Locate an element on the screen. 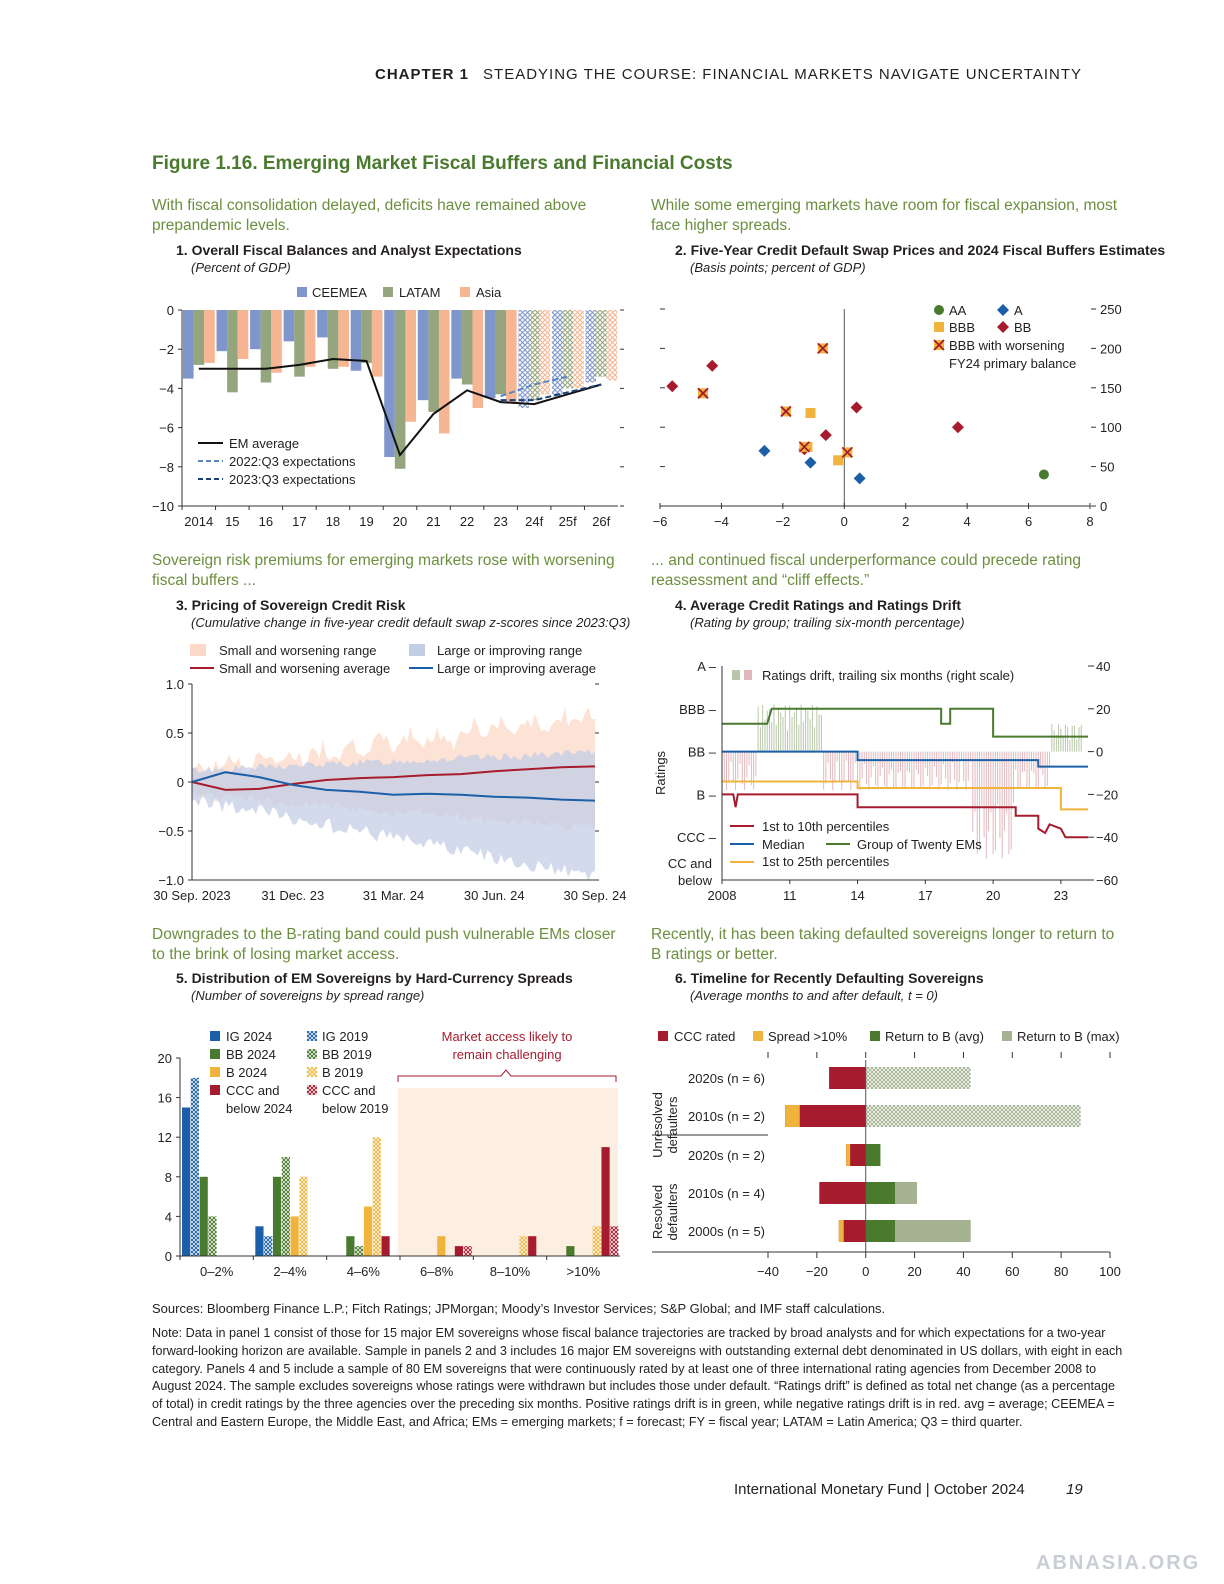  legend-bbb: BBB is located at coordinates (962, 327).